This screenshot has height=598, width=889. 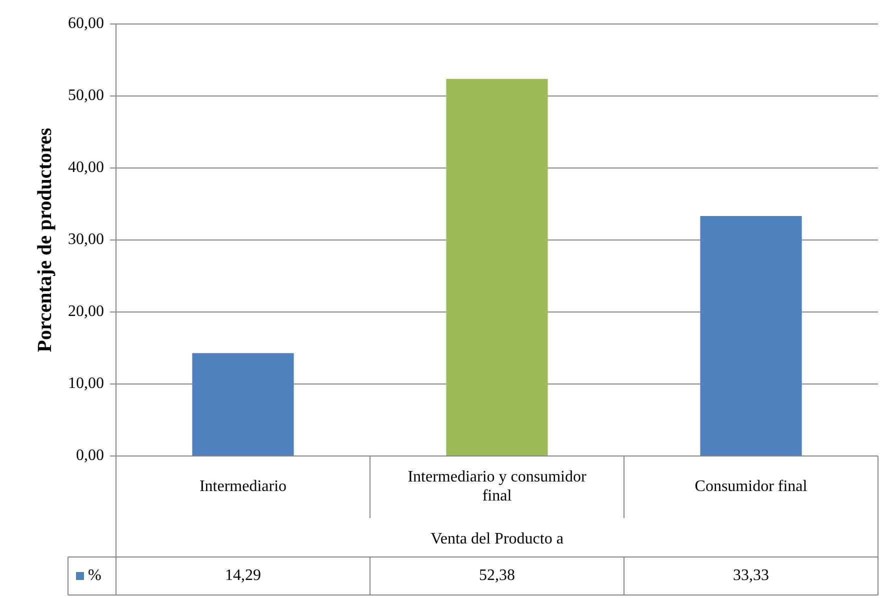 I want to click on y-tick-label: 0,00, so click(x=90, y=455).